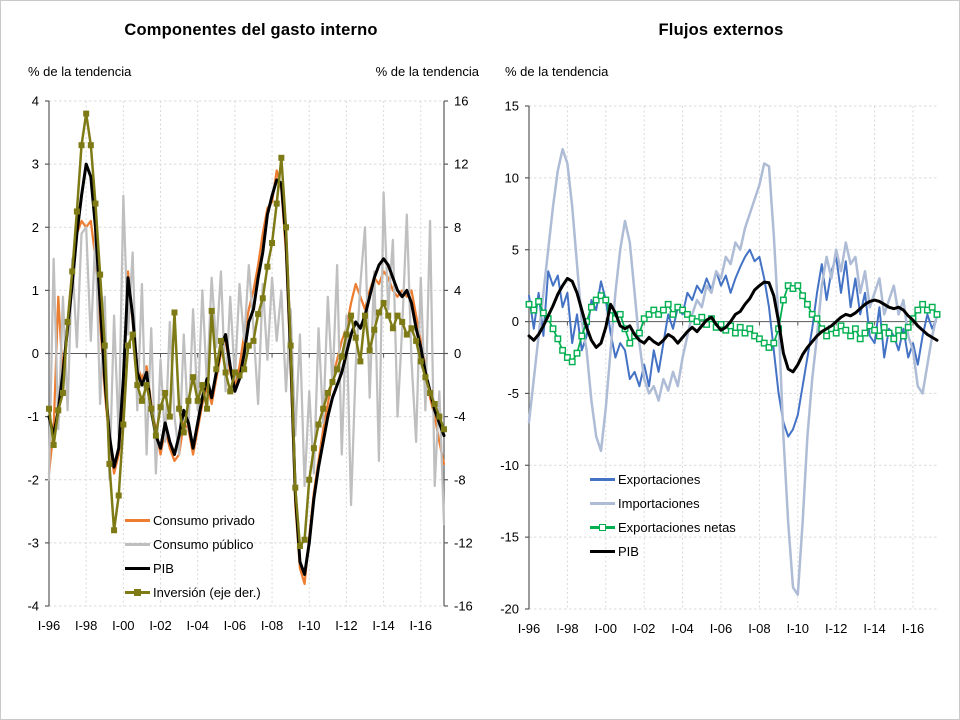 Image resolution: width=960 pixels, height=720 pixels. I want to click on consumo-privado-line-swatch, so click(137, 520).